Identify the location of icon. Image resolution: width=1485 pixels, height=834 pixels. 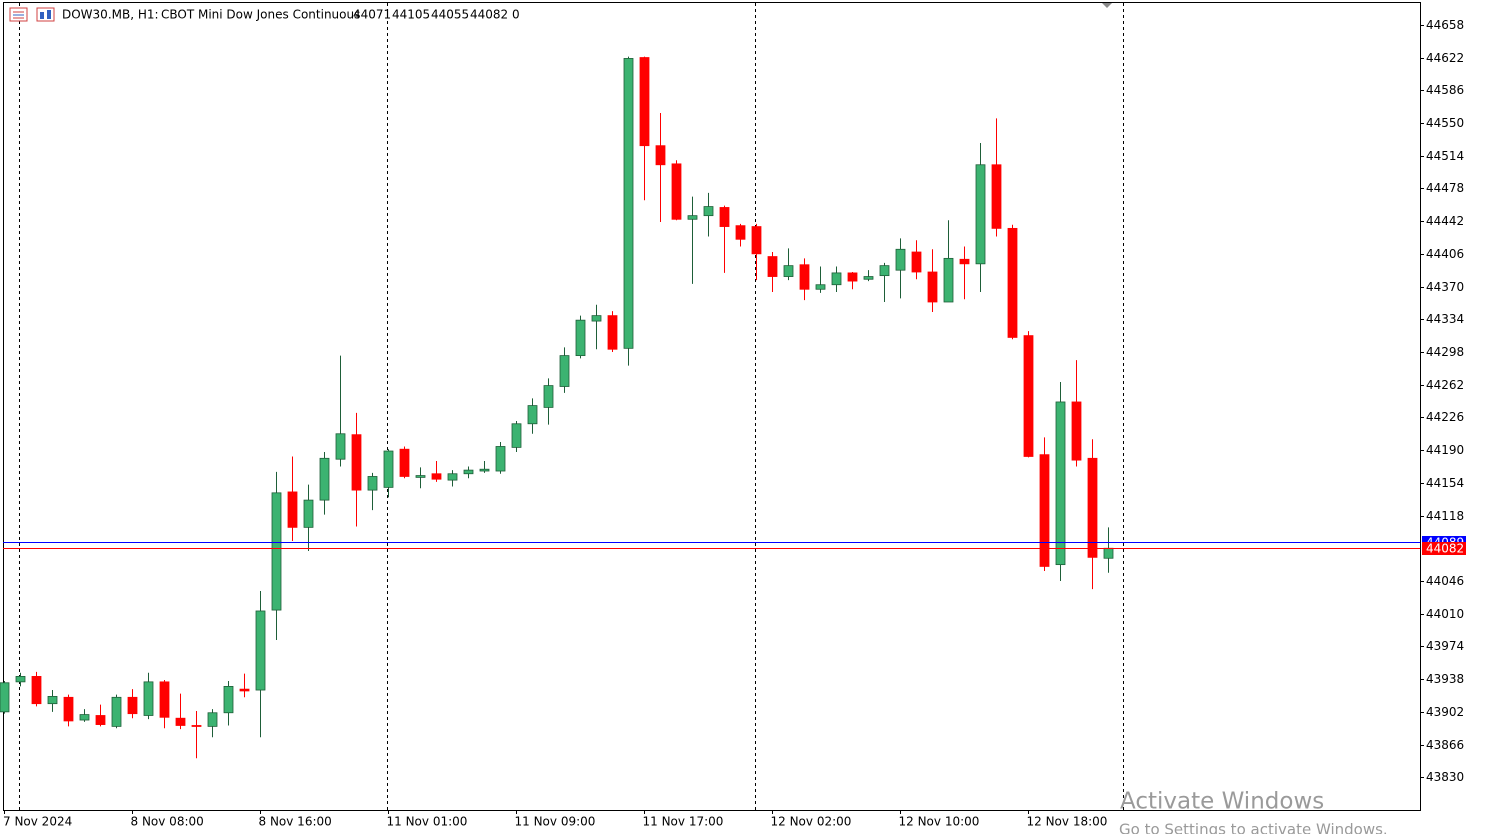
(45, 14).